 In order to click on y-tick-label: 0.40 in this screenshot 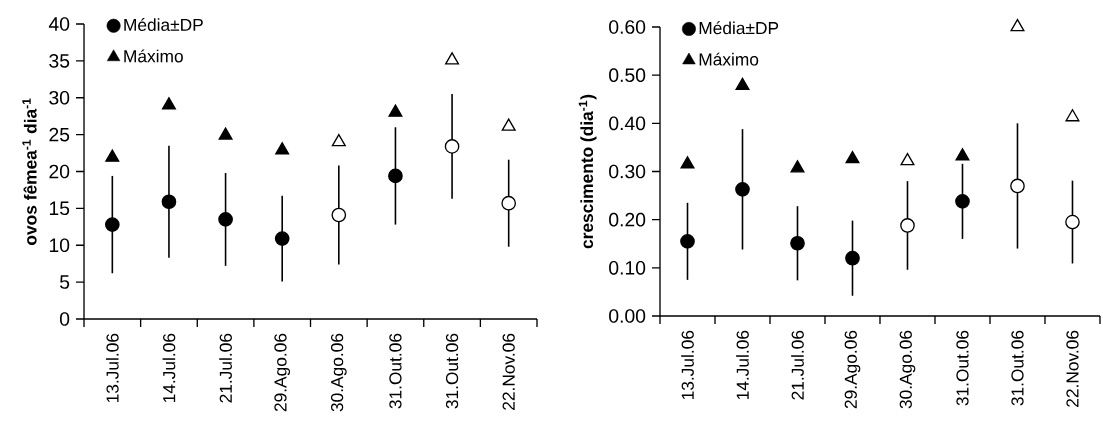, I will do `click(627, 123)`.